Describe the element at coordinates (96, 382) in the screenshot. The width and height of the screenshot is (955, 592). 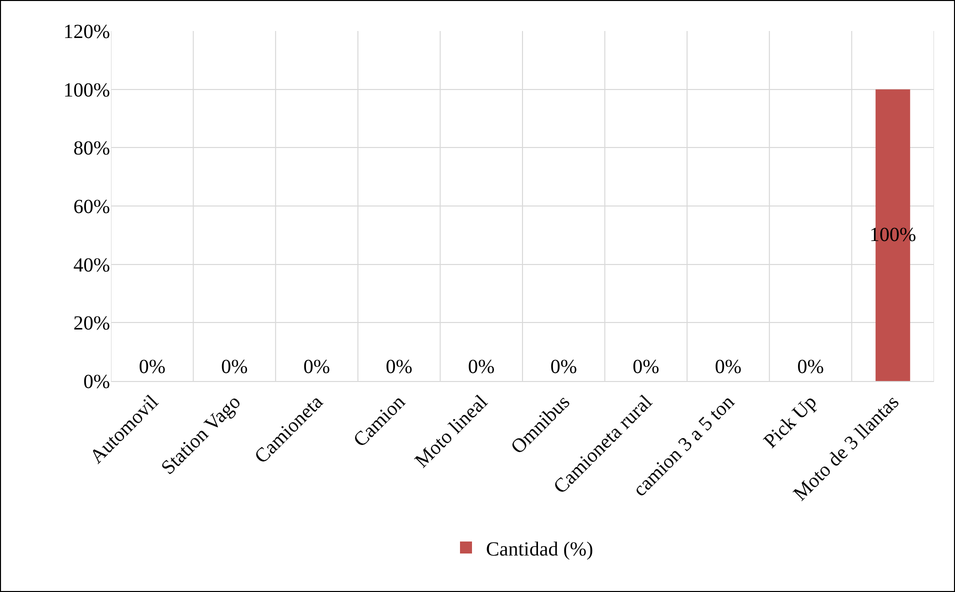
I see `y-tick-label: 0%` at that location.